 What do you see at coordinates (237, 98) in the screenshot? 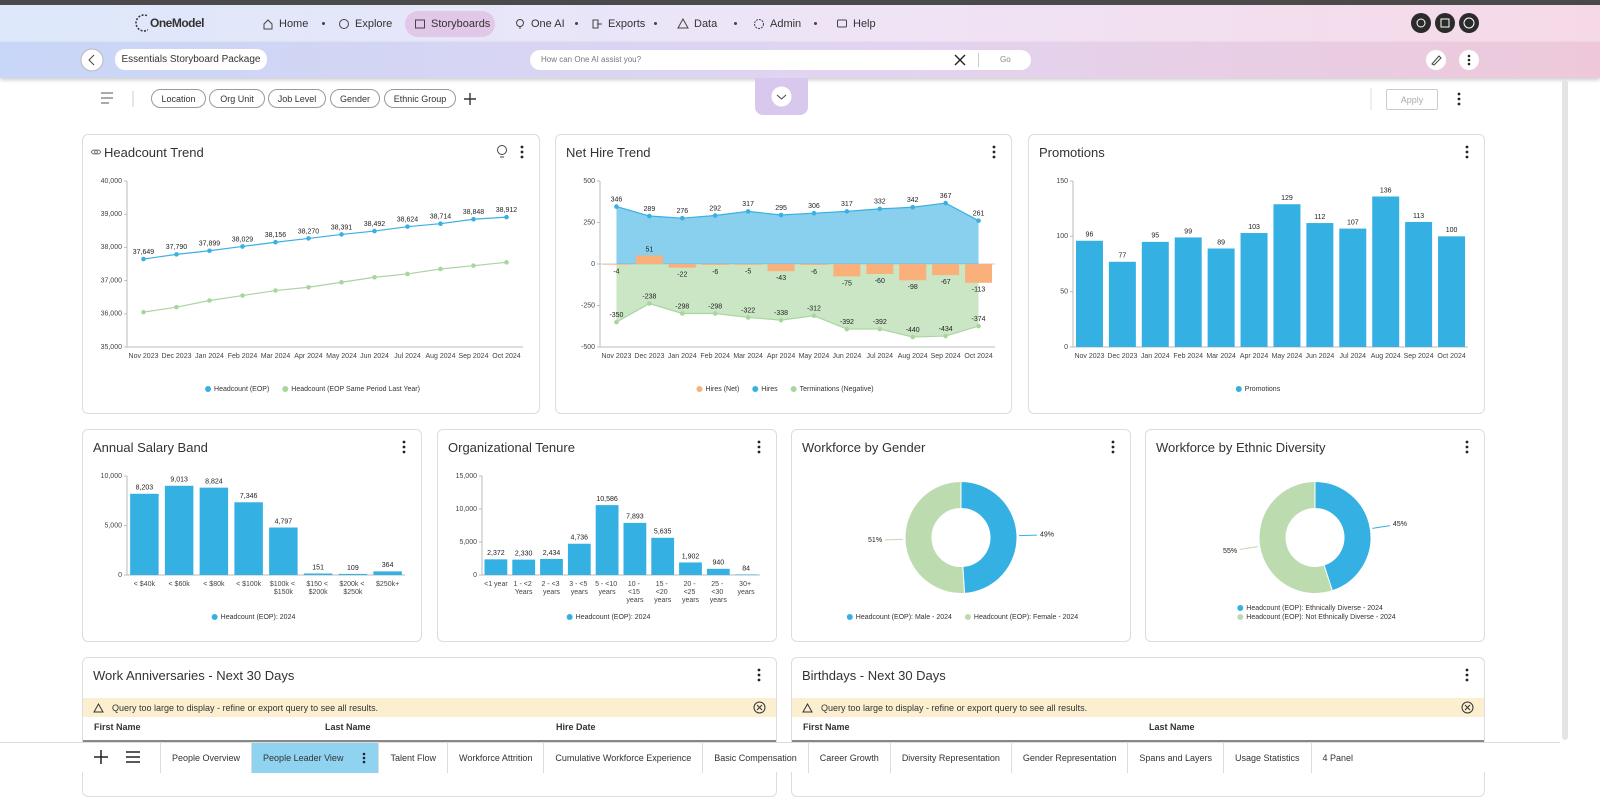
I see `filter-pill: Org Unit` at bounding box center [237, 98].